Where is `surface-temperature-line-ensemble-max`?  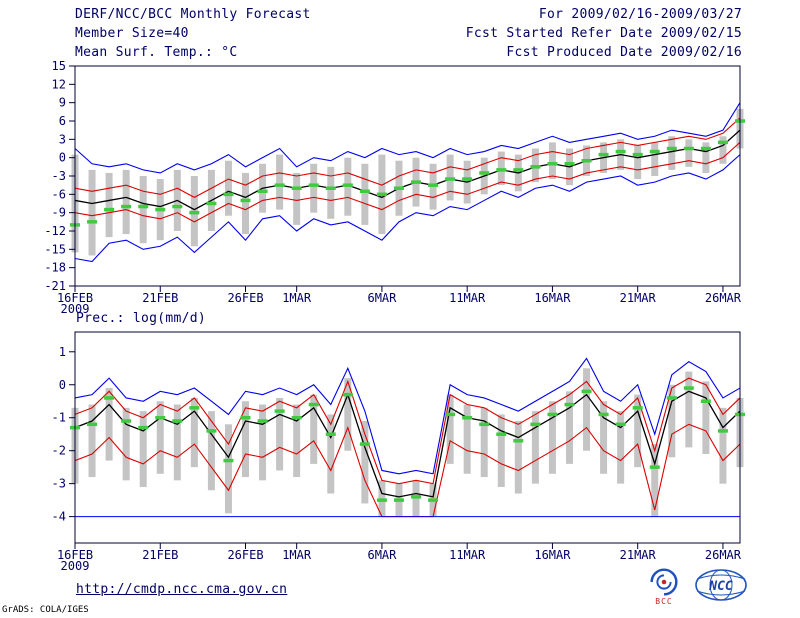 surface-temperature-line-ensemble-max is located at coordinates (407, 138).